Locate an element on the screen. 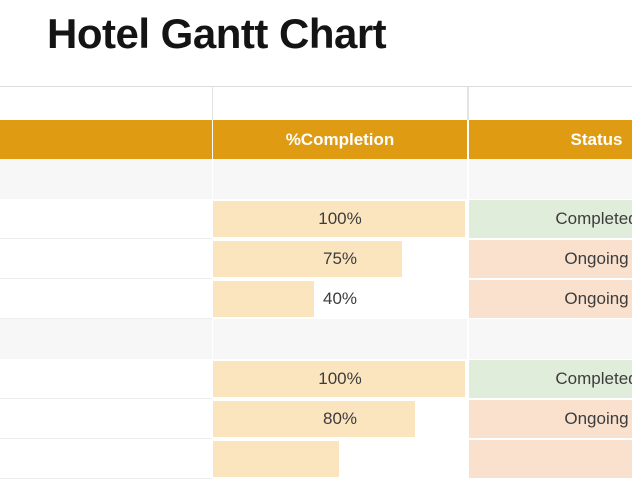 Image resolution: width=632 pixels, height=479 pixels. table-row: 40% Ongoing is located at coordinates (316, 299).